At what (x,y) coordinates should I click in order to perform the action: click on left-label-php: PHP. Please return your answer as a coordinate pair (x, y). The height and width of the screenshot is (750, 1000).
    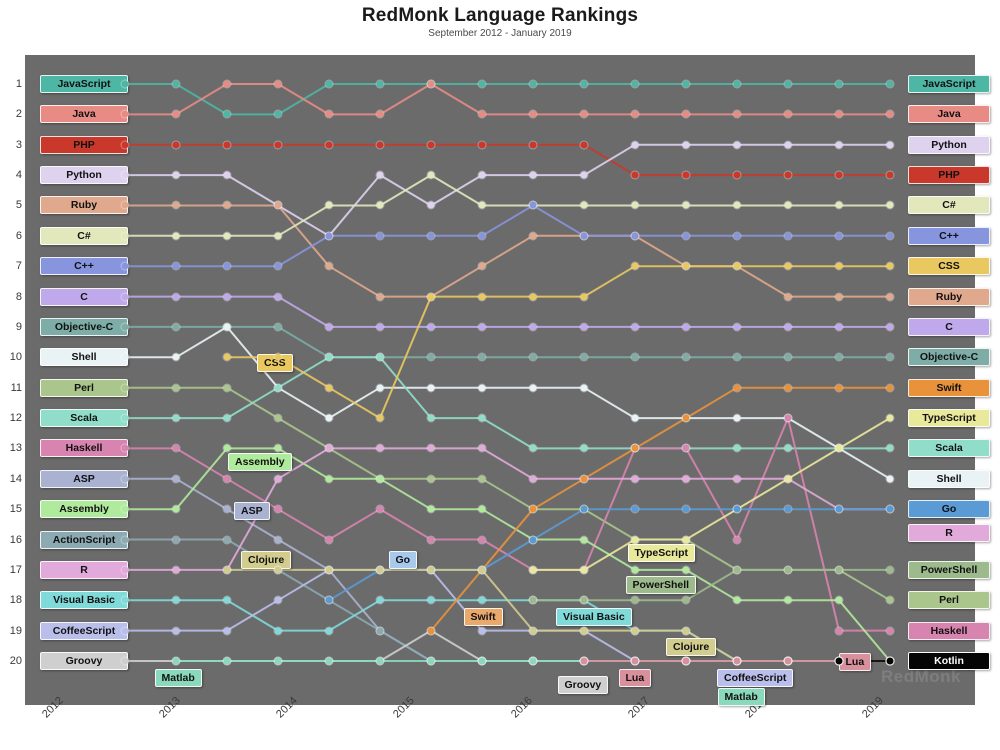
    Looking at the image, I should click on (84, 144).